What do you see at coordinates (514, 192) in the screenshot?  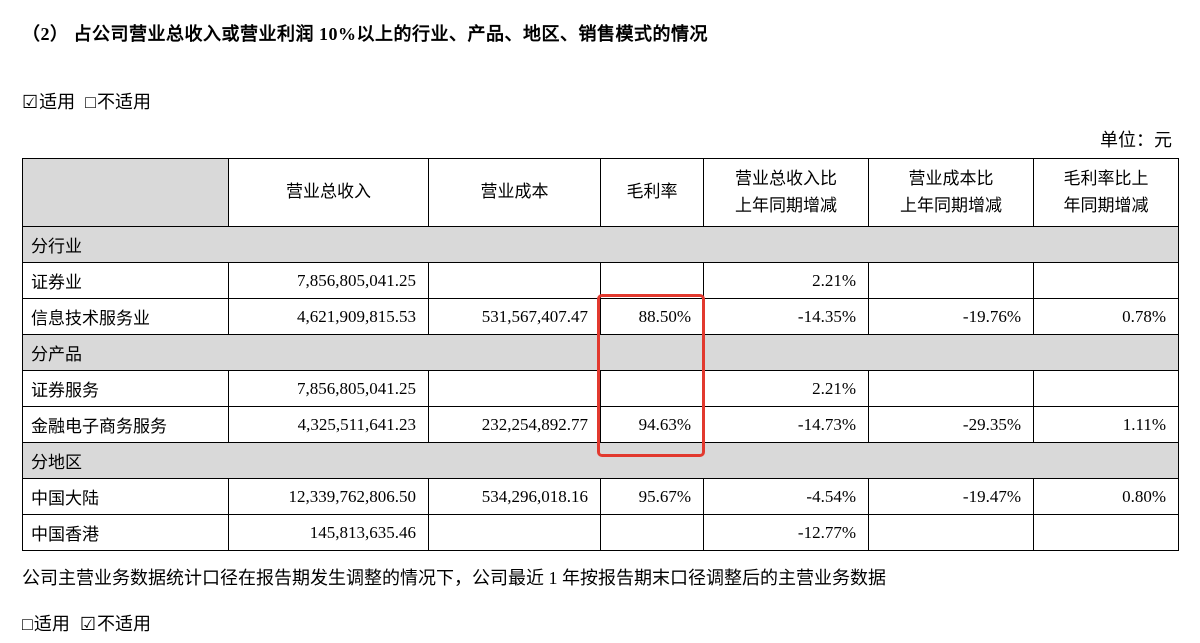 I see `table-header-cell: 营业成本` at bounding box center [514, 192].